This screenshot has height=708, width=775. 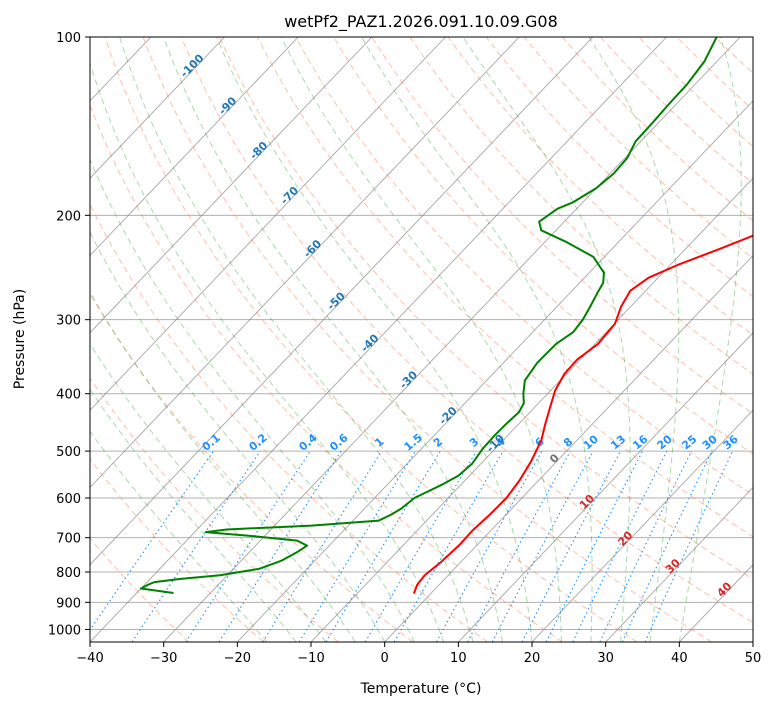 I want to click on x-tick-label: −10, so click(x=310, y=658).